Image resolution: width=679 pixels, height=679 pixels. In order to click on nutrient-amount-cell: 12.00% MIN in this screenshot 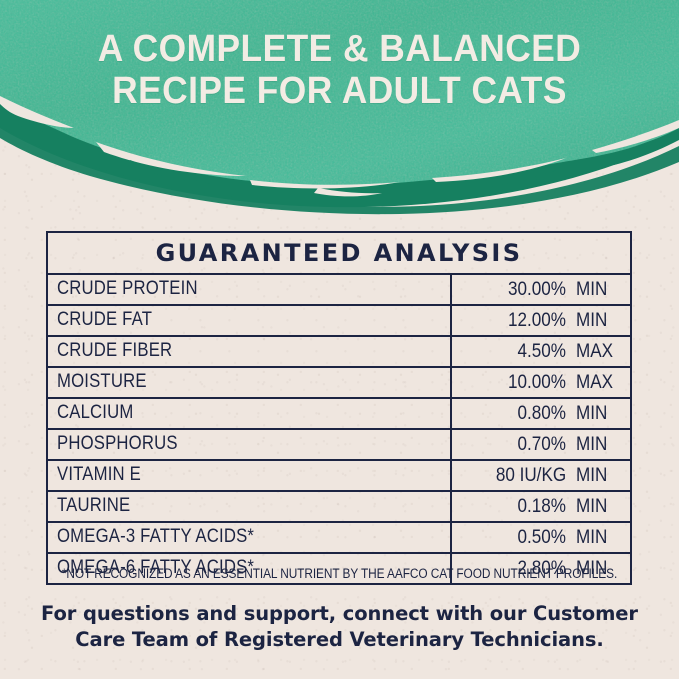, I will do `click(541, 320)`.